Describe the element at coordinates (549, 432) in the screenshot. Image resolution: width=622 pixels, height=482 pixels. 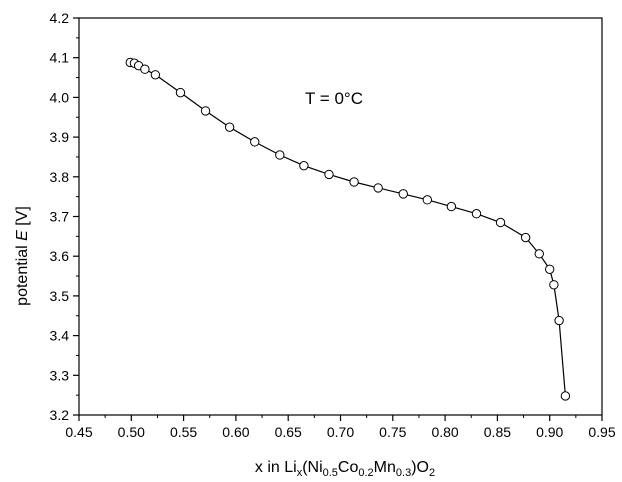
I see `x-tick-label: 0.90` at that location.